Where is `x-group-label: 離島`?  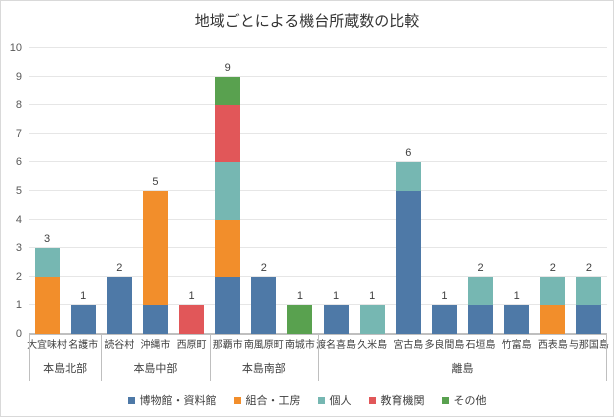
x-group-label: 離島 is located at coordinates (462, 369).